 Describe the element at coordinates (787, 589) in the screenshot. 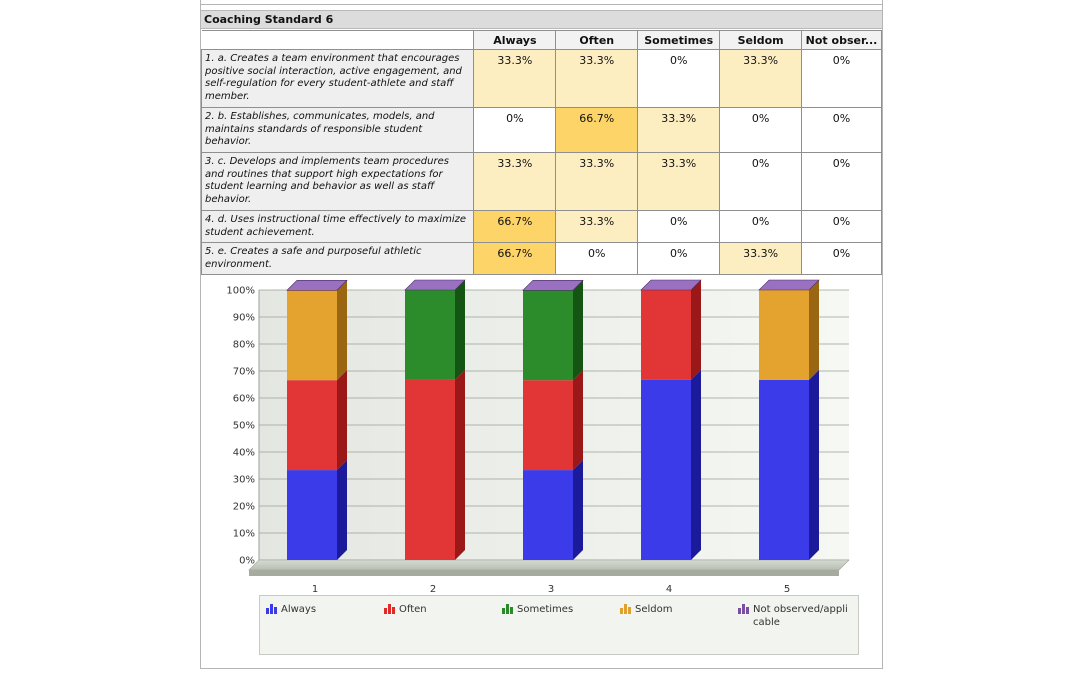

I see `x-tick-label: 5` at that location.